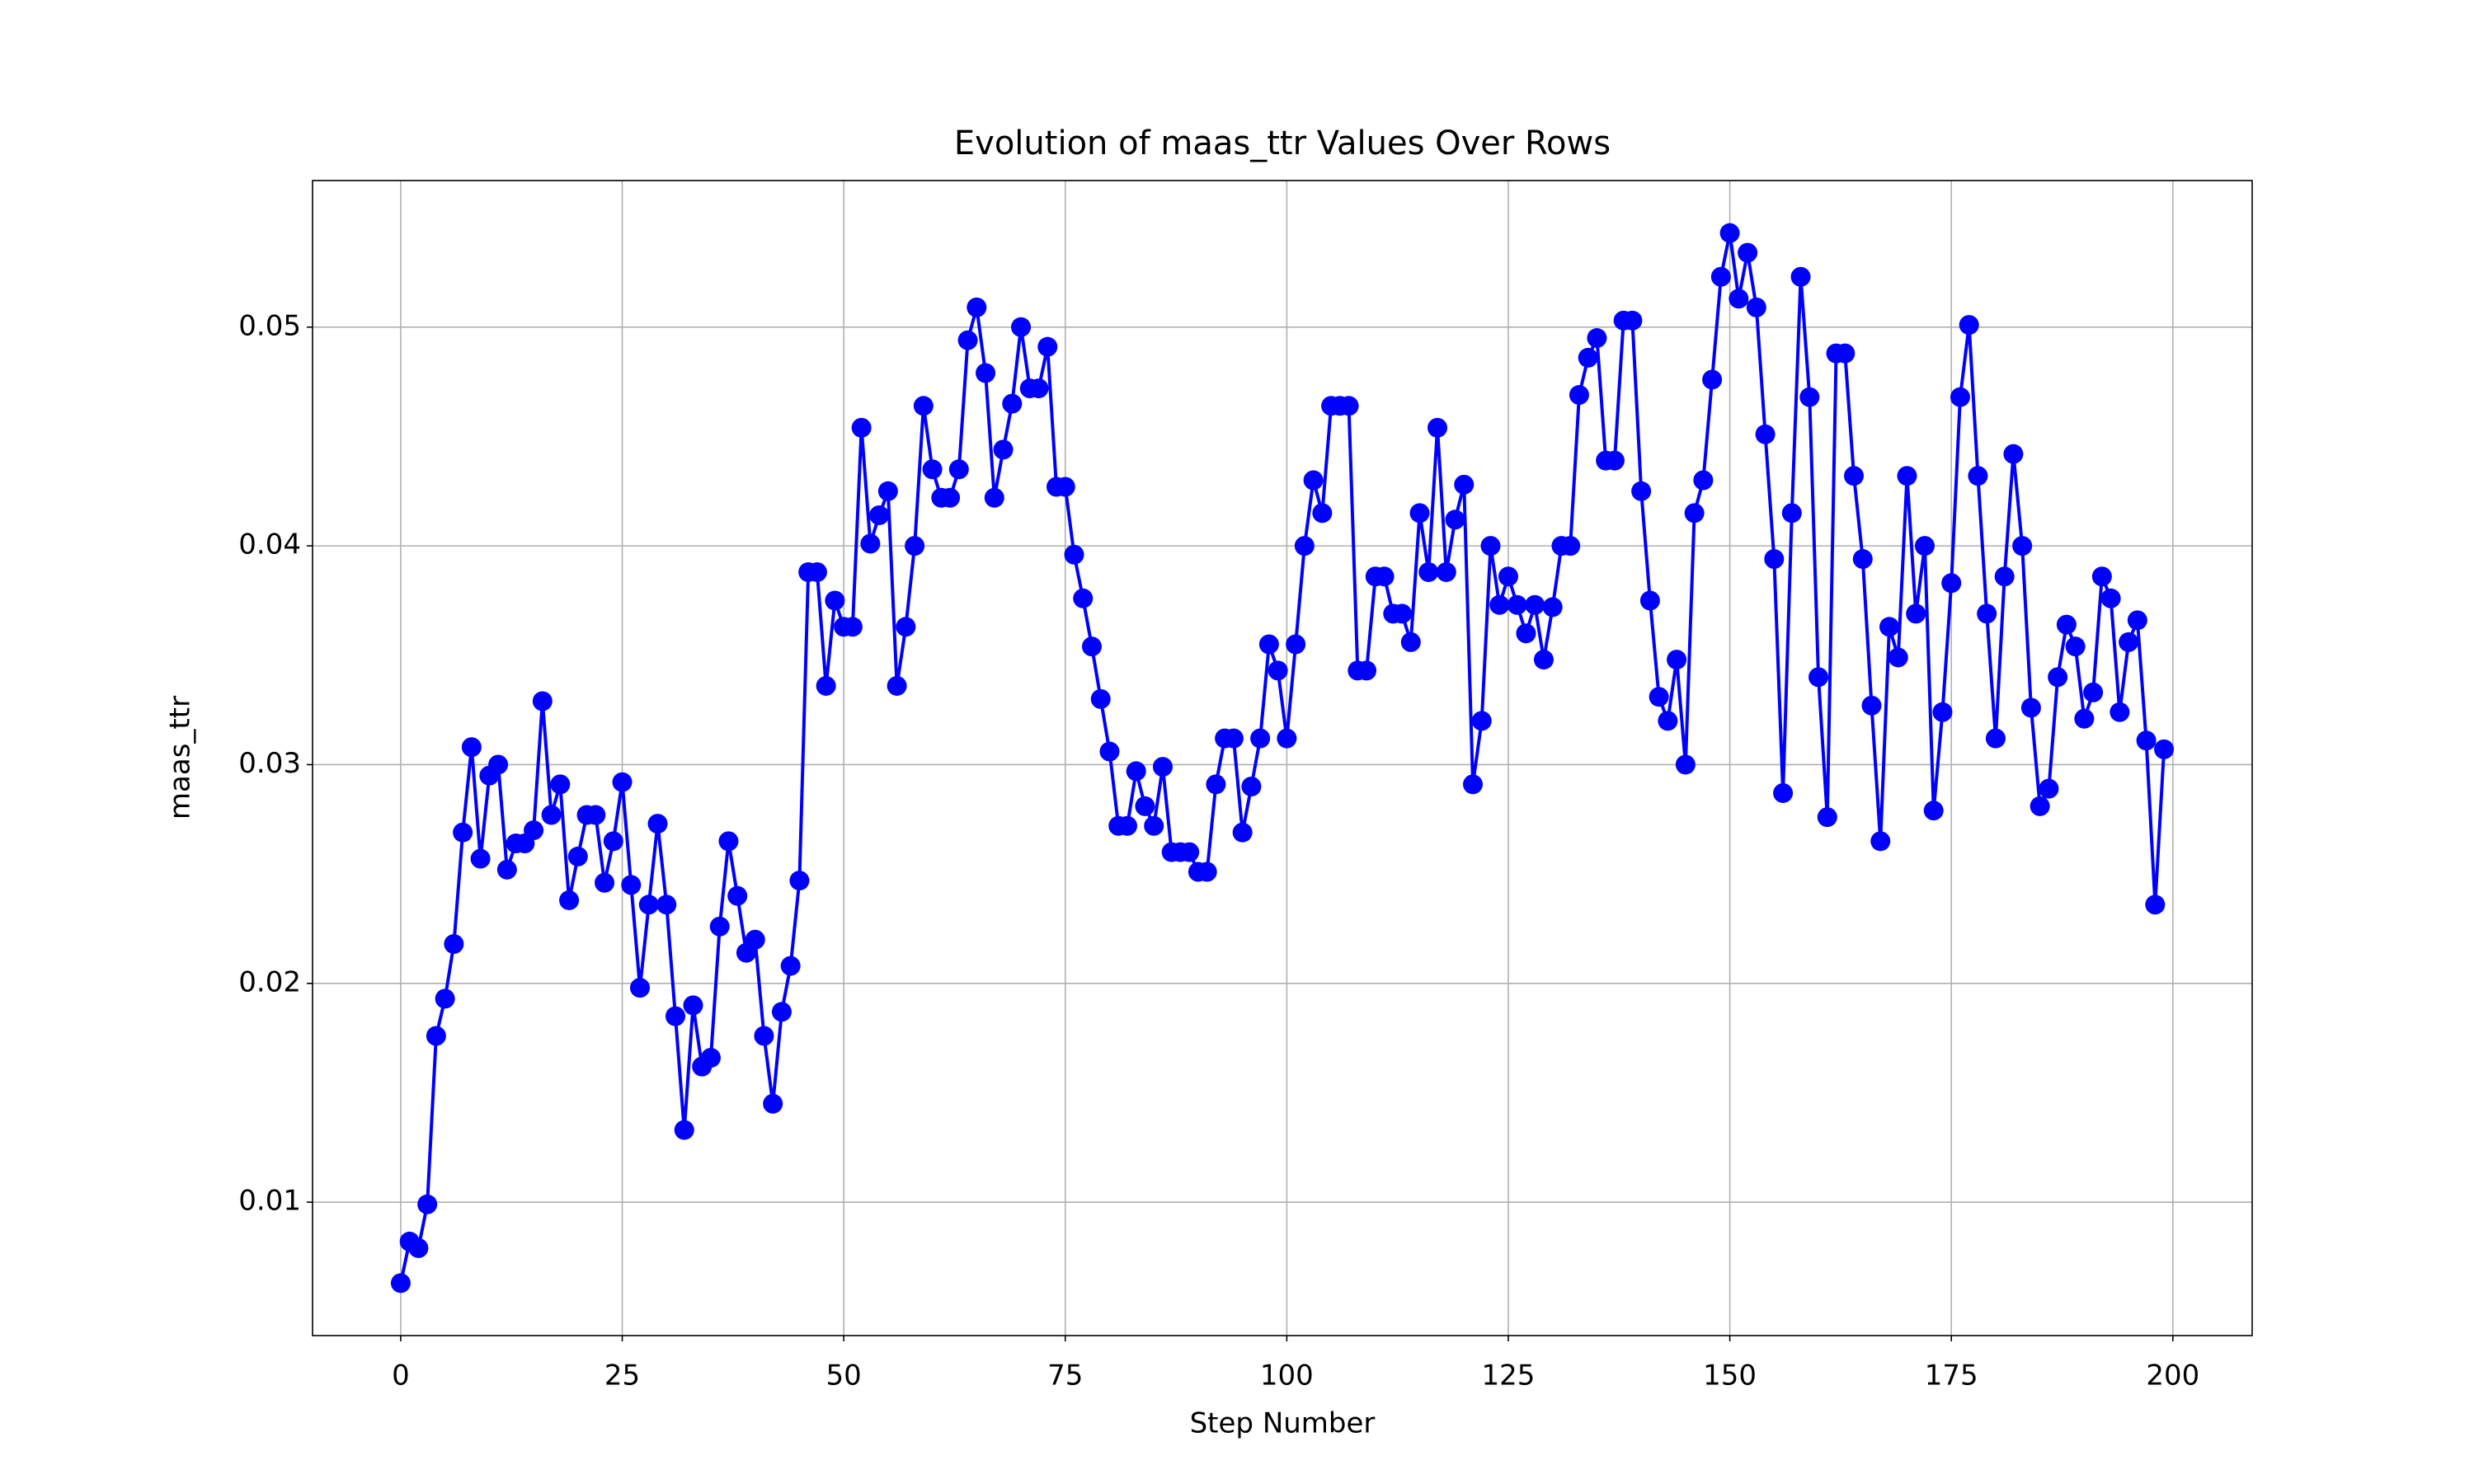 Image resolution: width=2474 pixels, height=1484 pixels. I want to click on y-tick-label: 0.05, so click(269, 325).